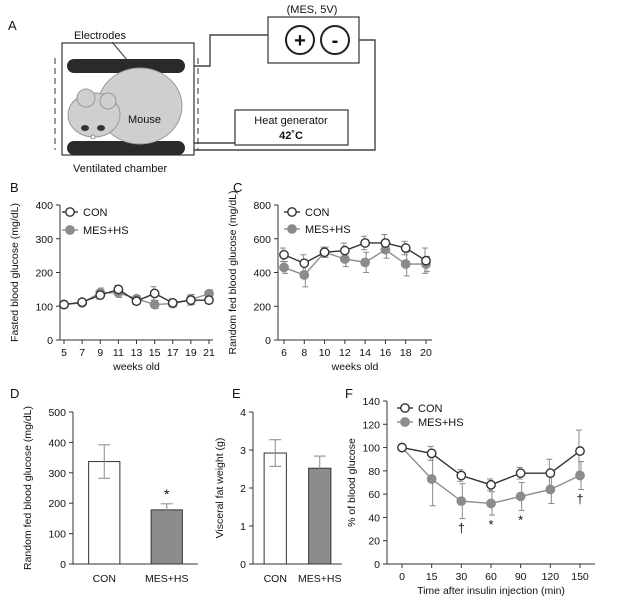 The width and height of the screenshot is (621, 608). I want to click on x-tick-label: 9, so click(100, 353).